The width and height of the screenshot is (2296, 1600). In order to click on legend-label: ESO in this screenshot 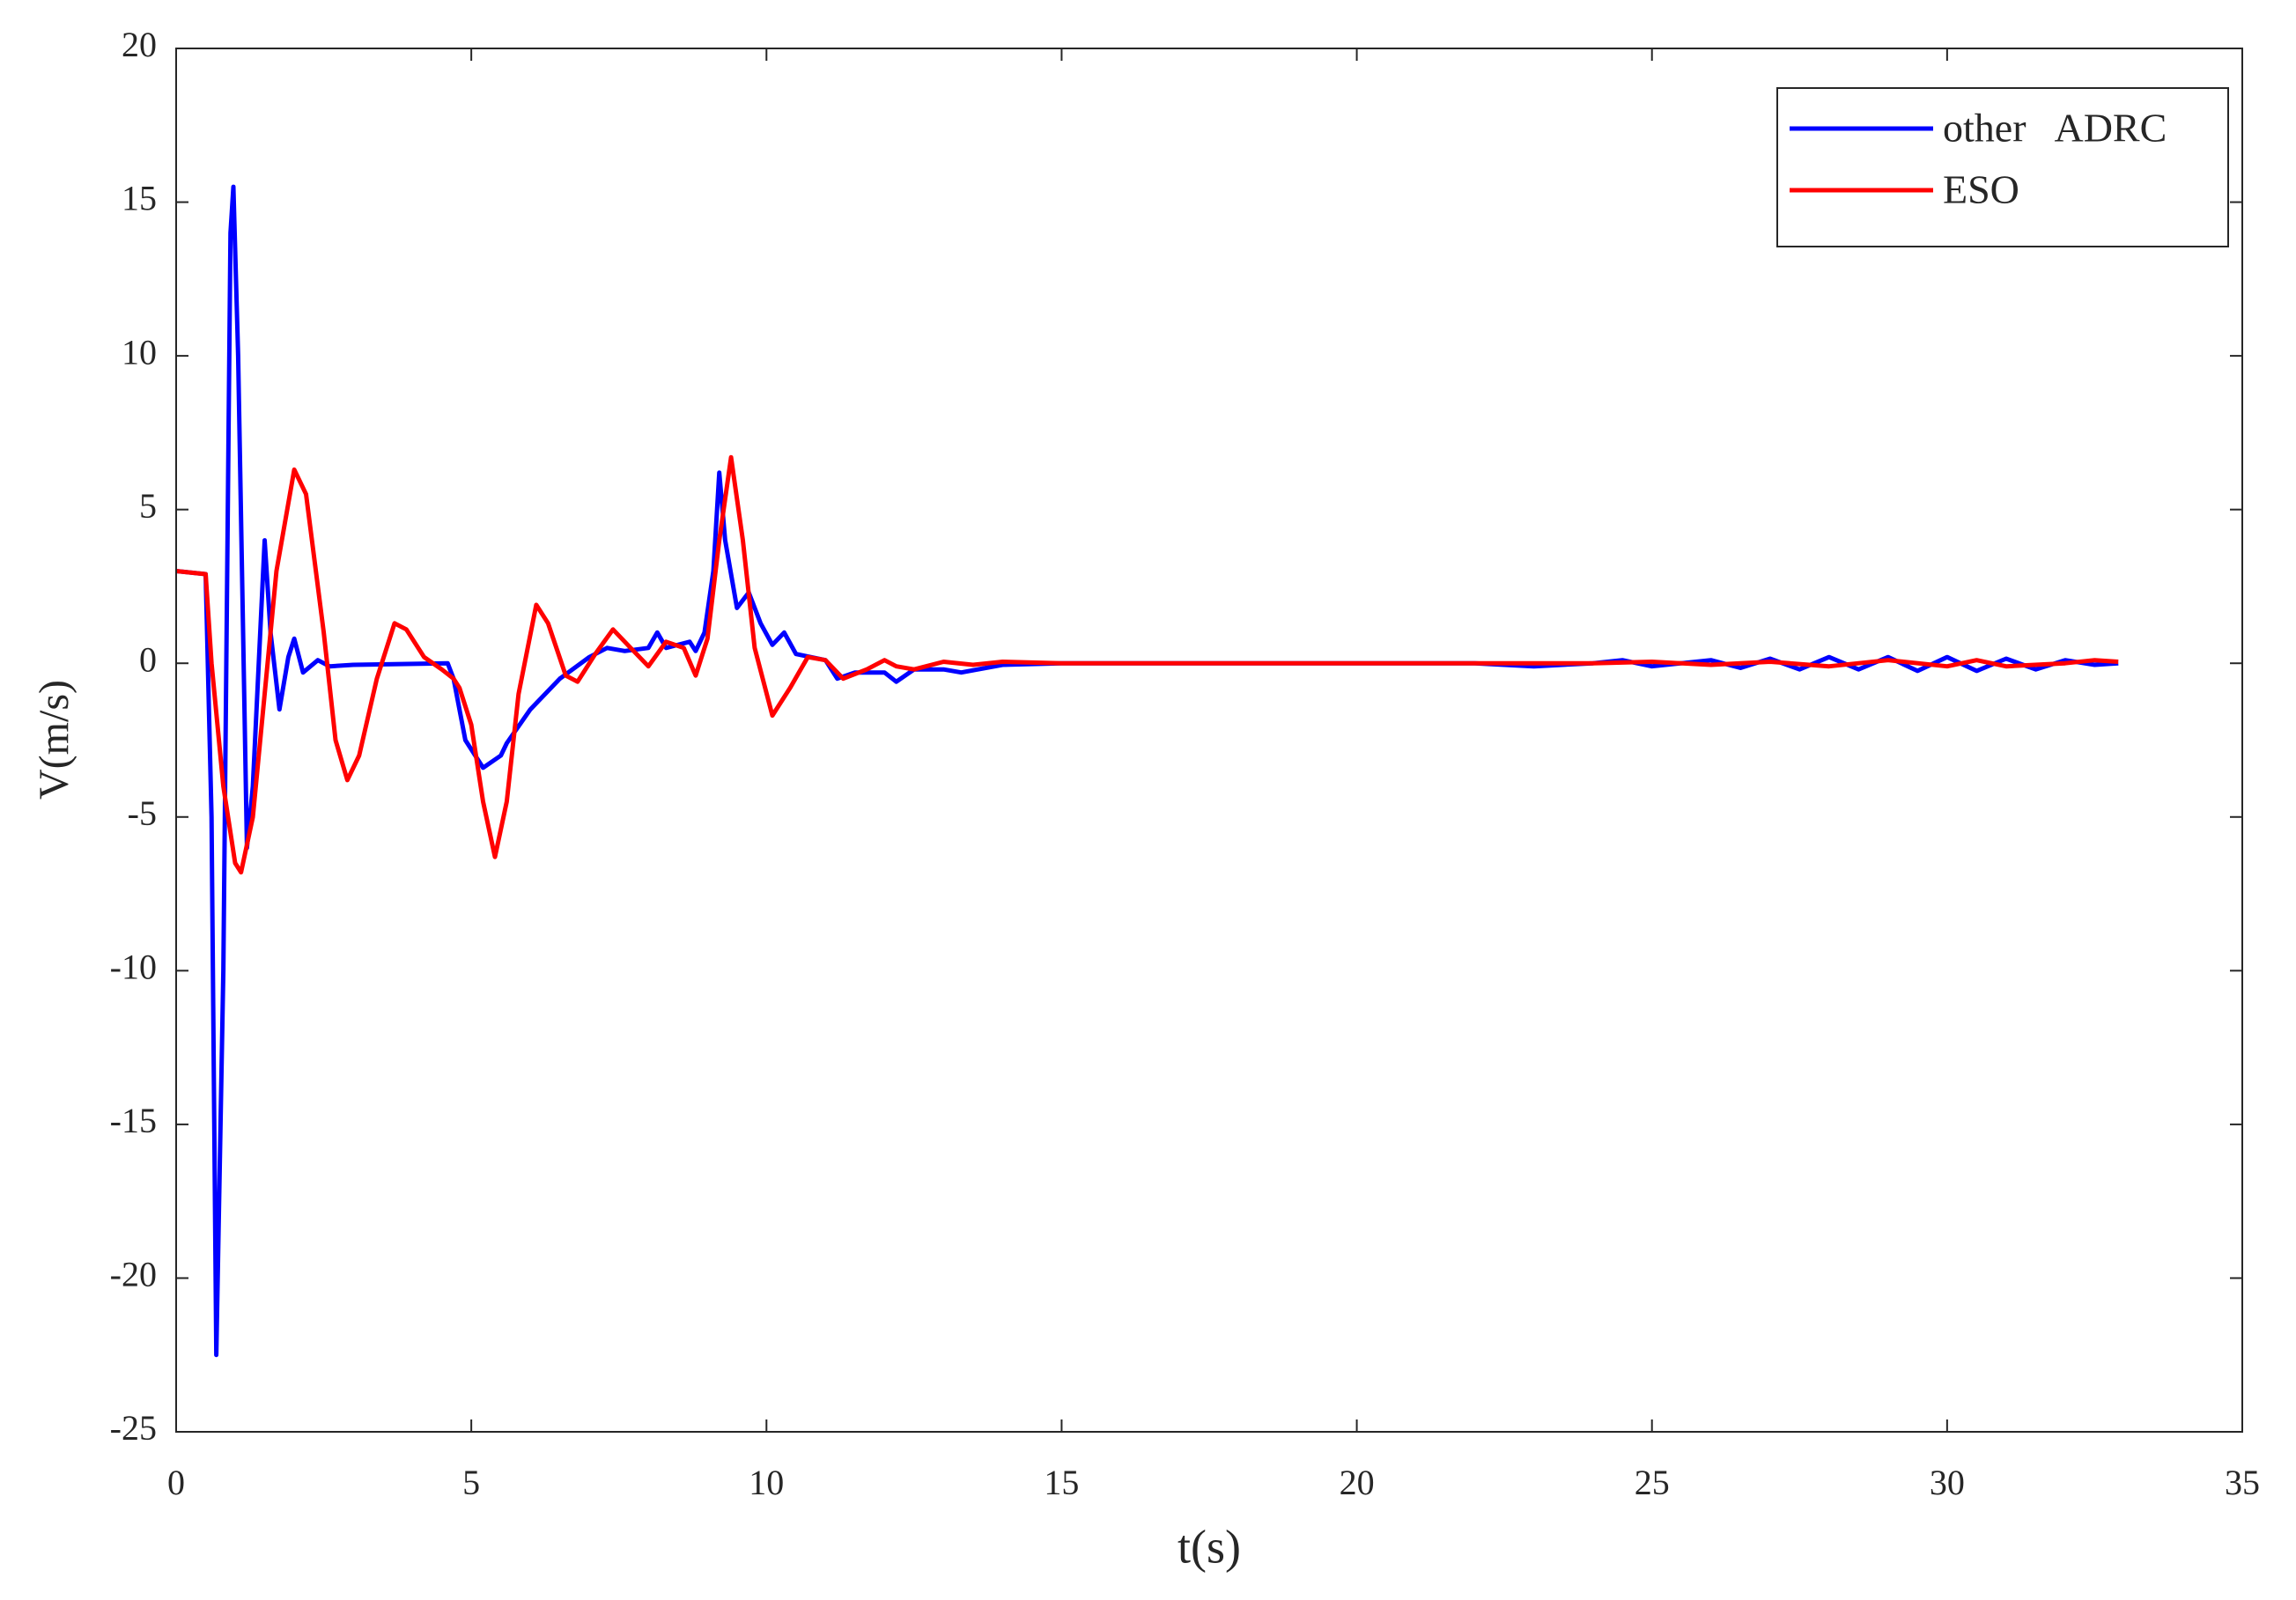, I will do `click(1981, 189)`.